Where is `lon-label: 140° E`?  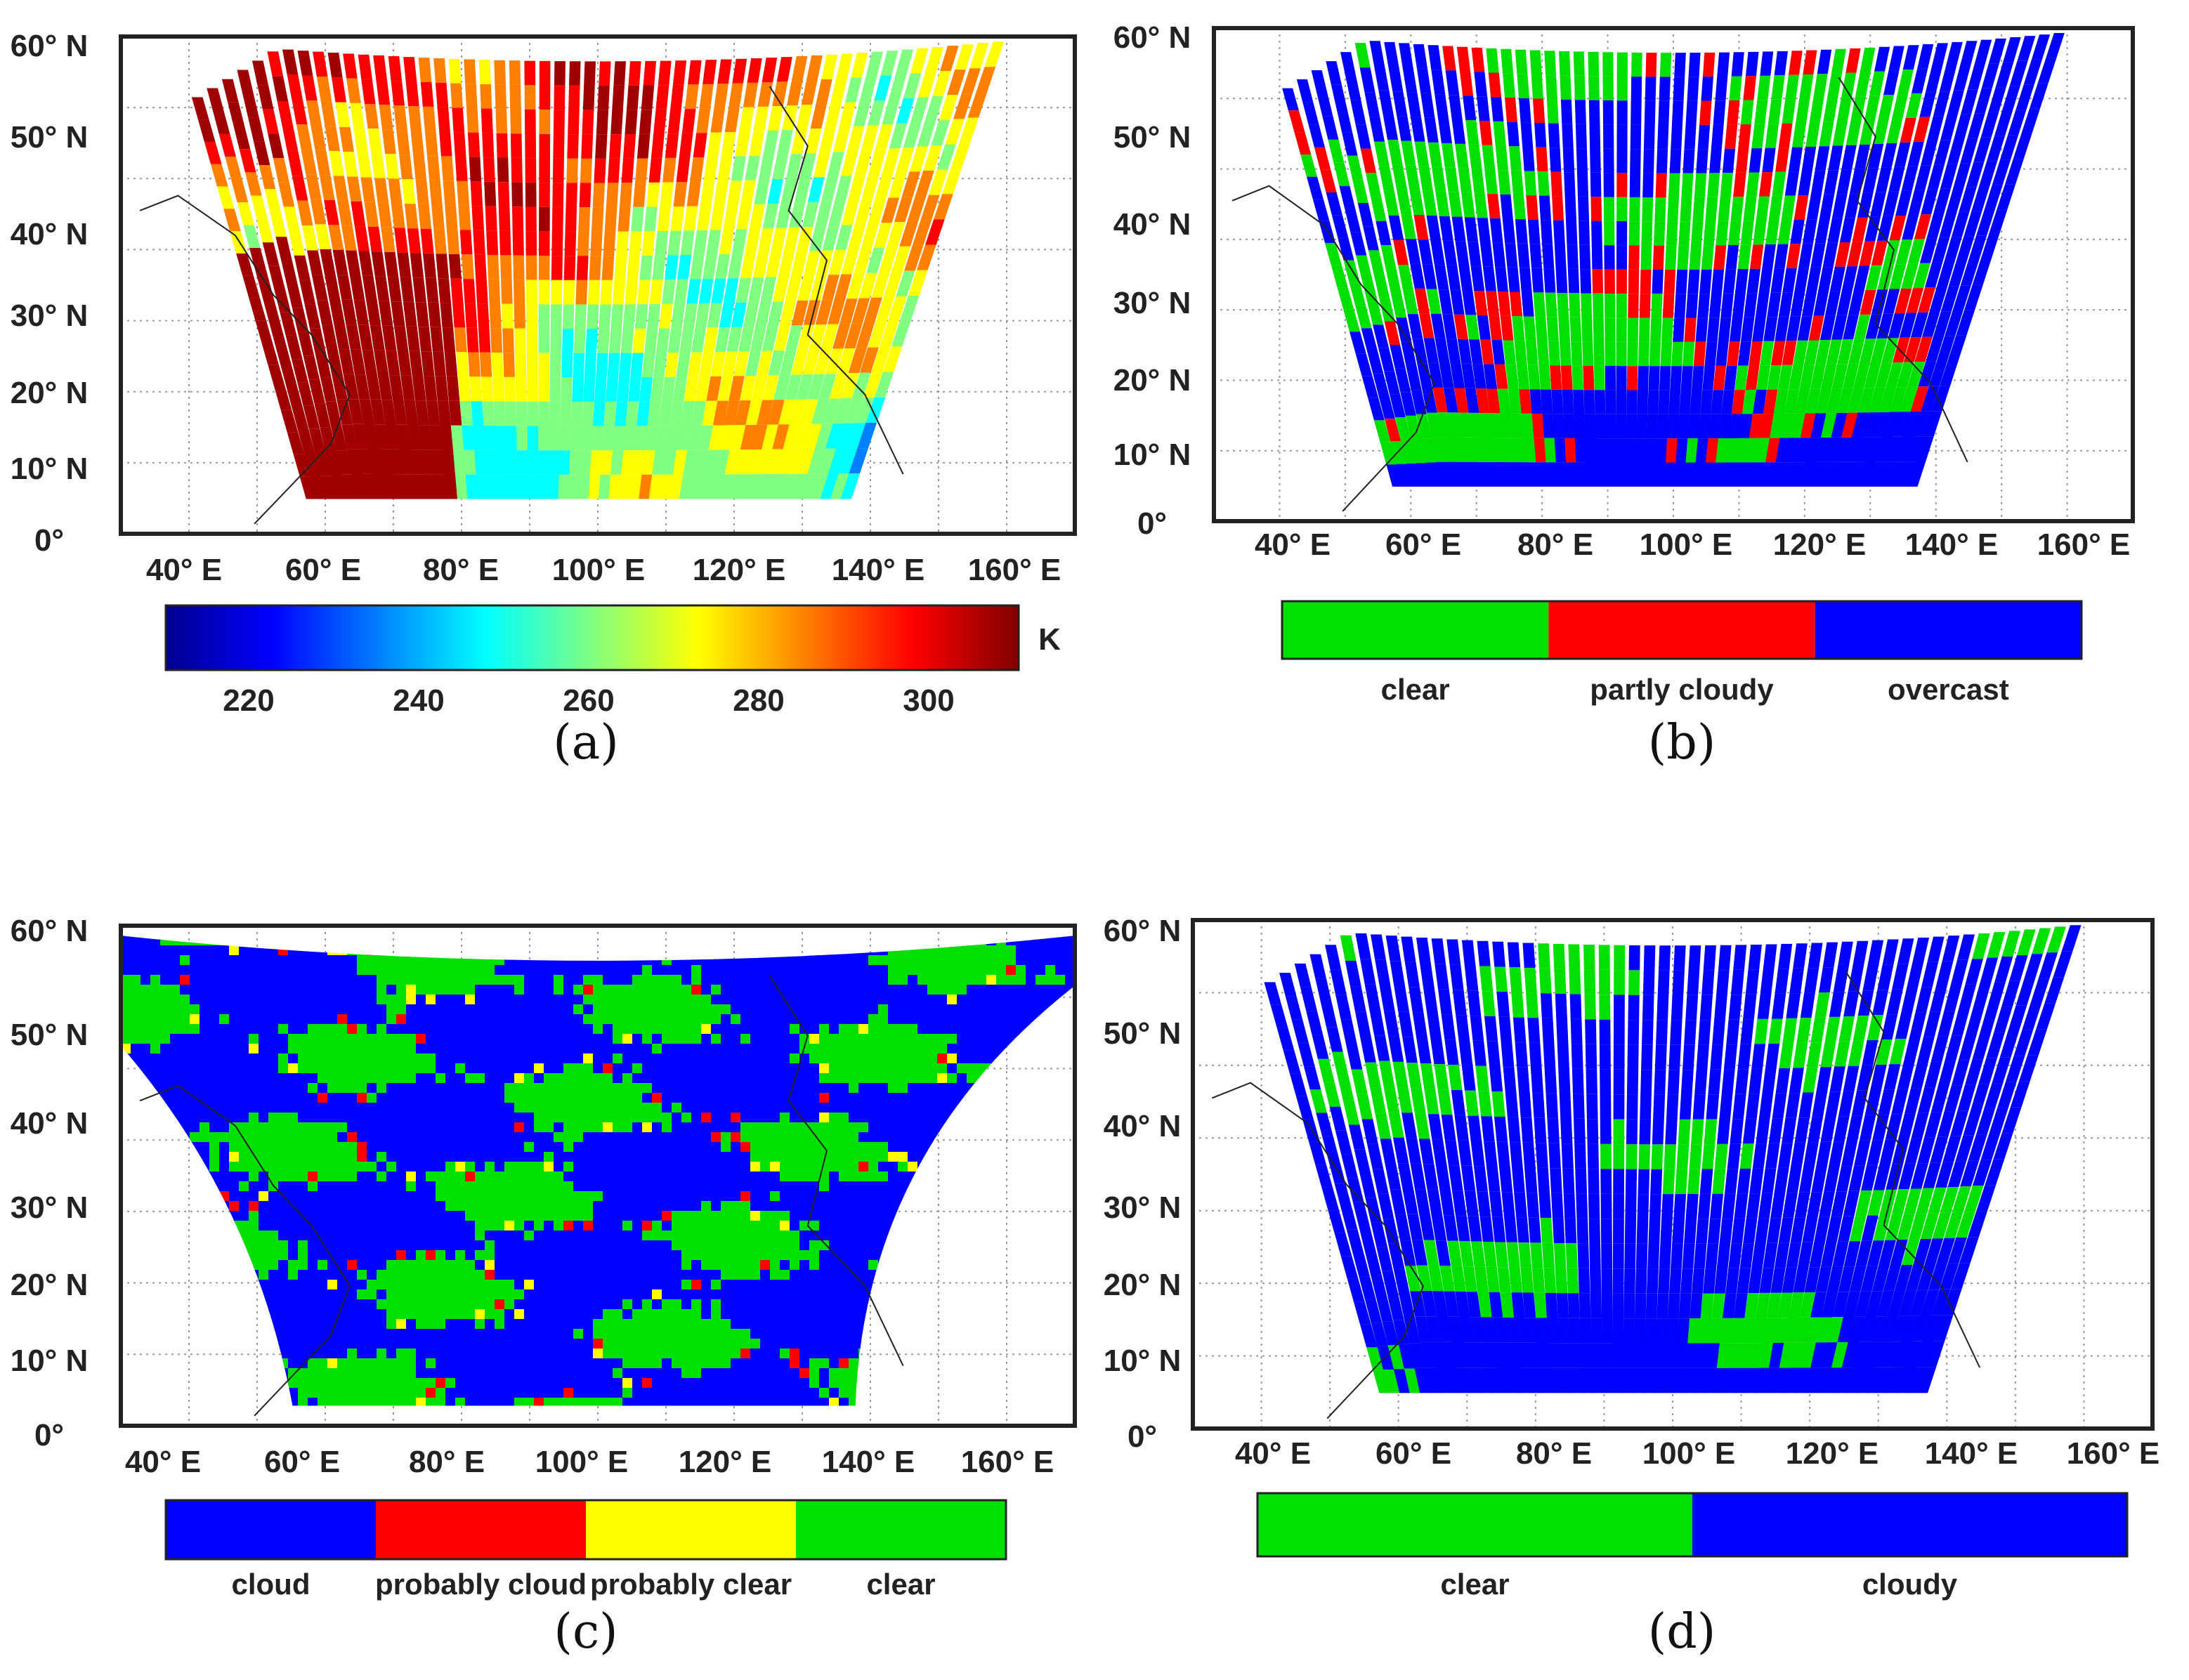 lon-label: 140° E is located at coordinates (878, 570).